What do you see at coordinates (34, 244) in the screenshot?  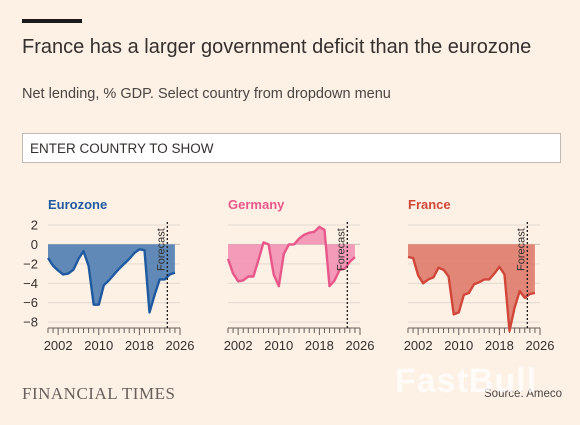 I see `y-tick-label: 0` at bounding box center [34, 244].